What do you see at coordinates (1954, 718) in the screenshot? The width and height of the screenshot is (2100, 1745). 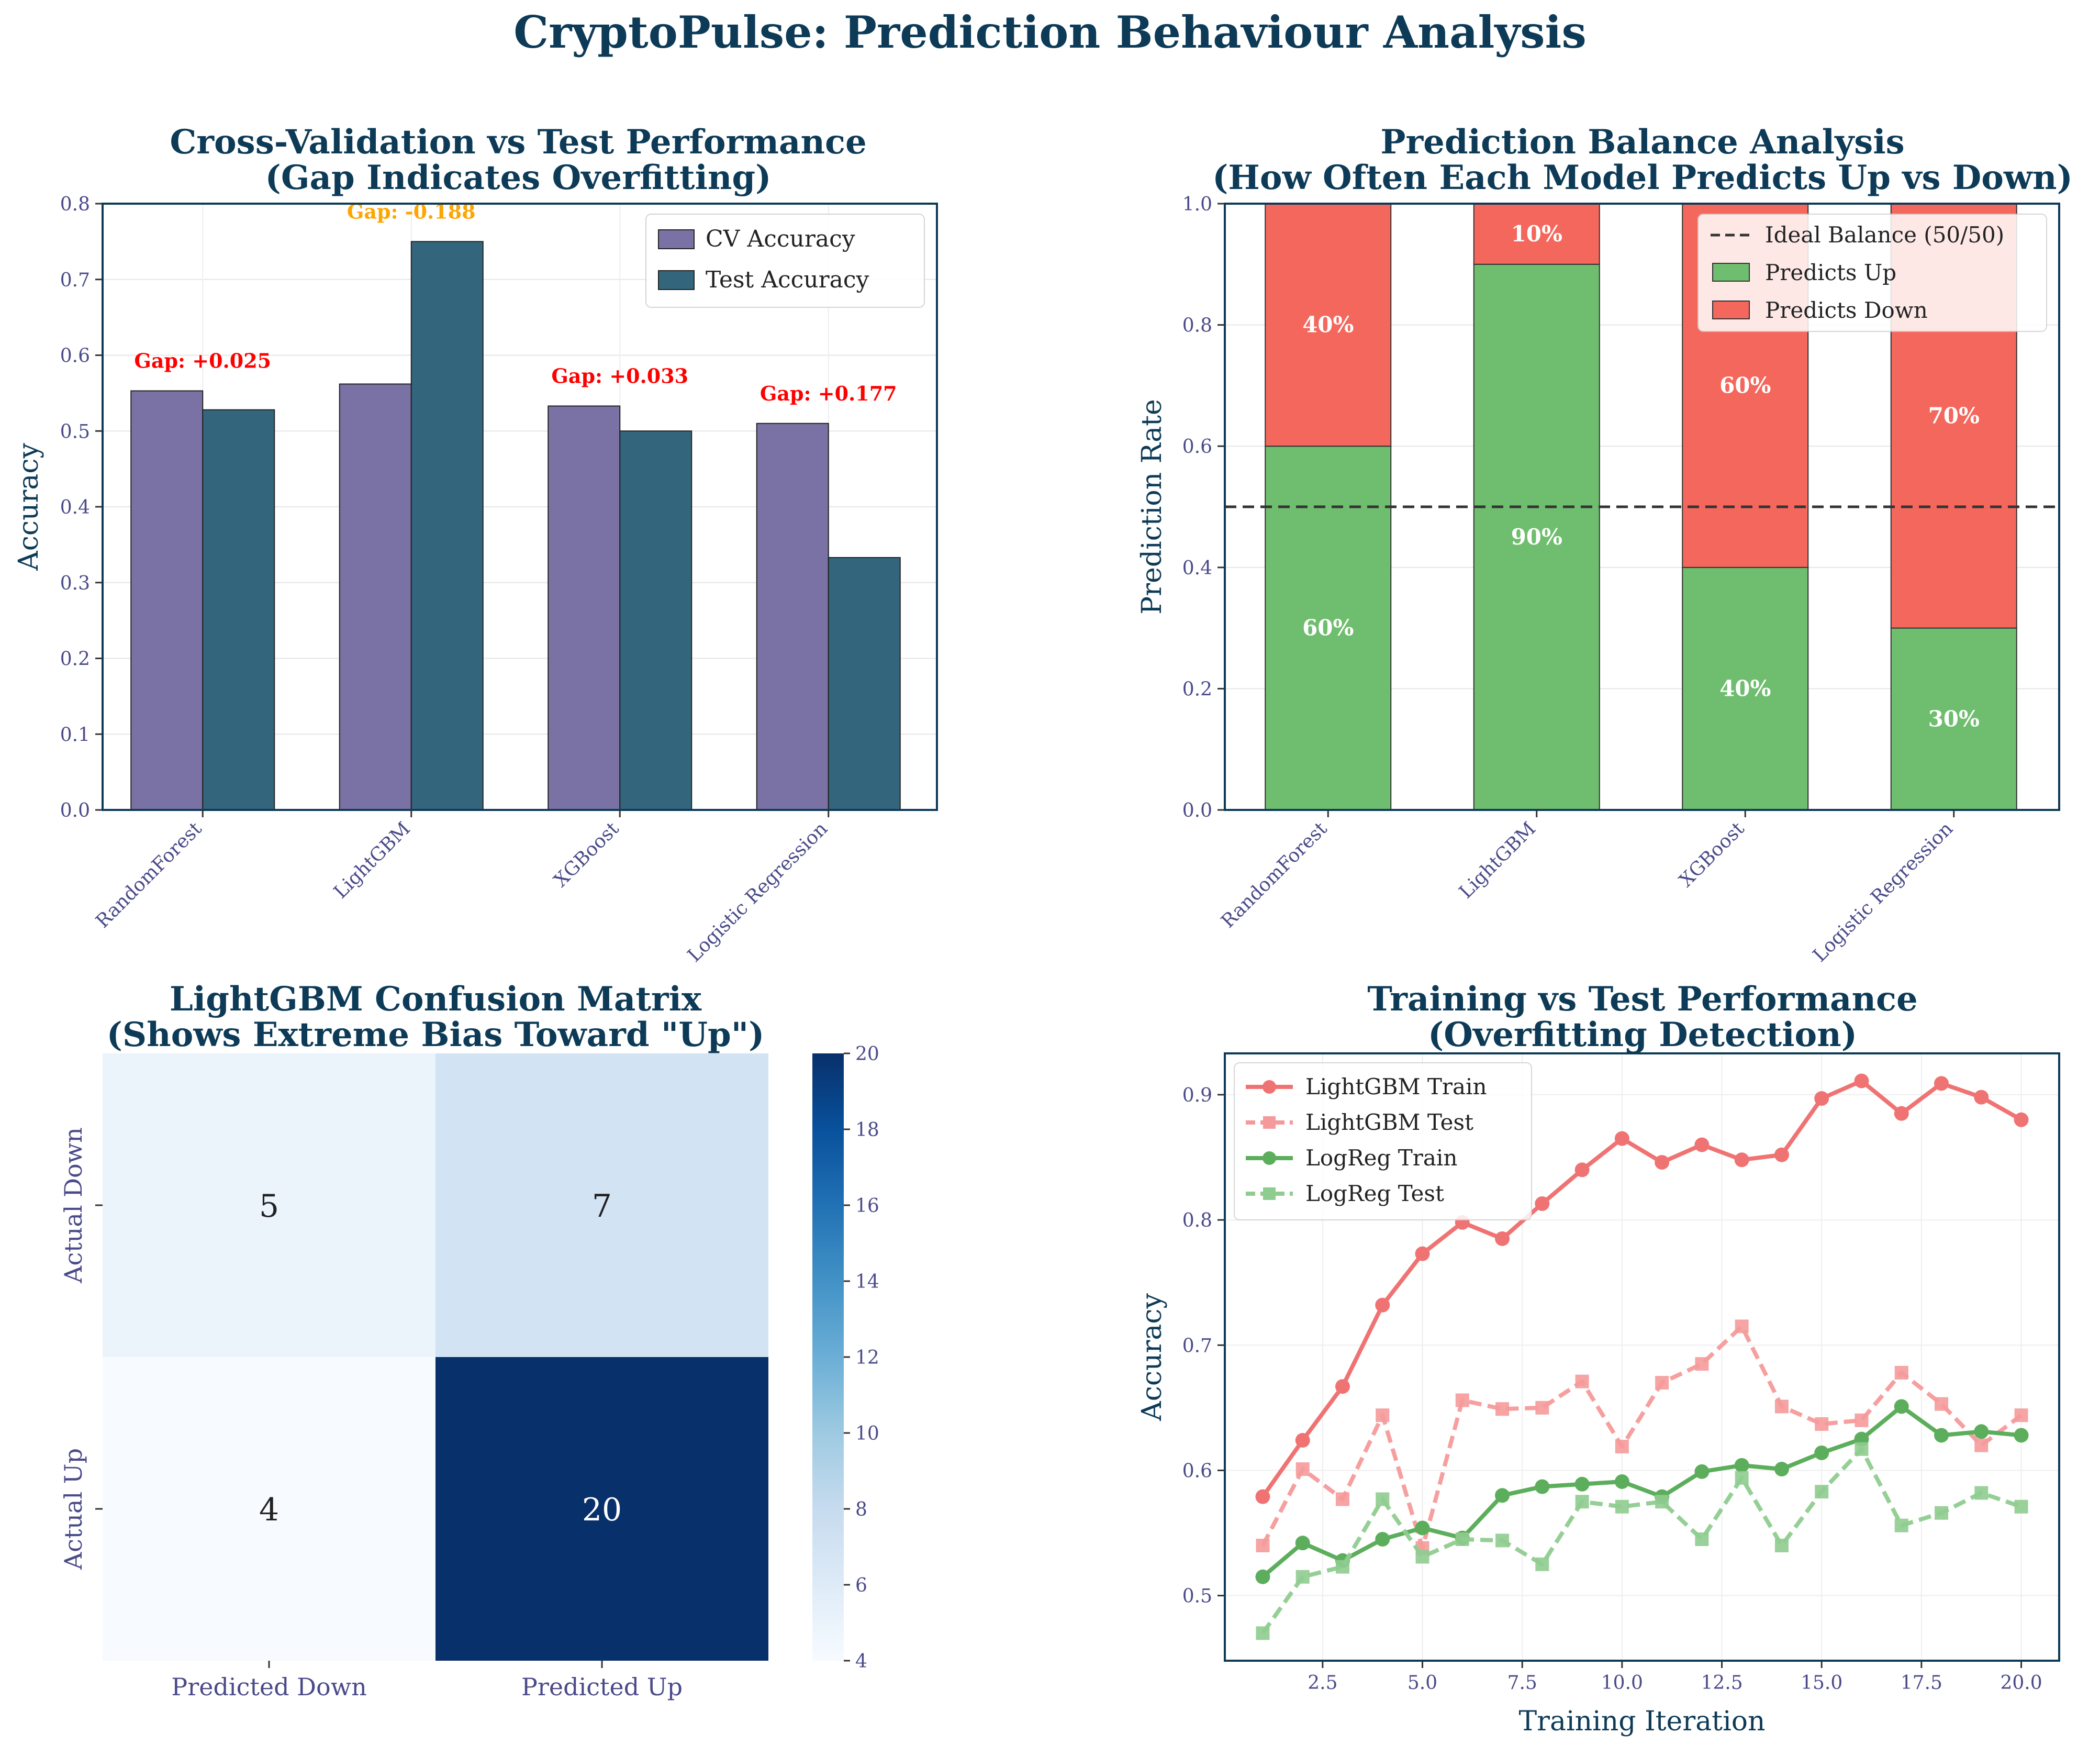 I see `chart-2-up-label: 30%` at bounding box center [1954, 718].